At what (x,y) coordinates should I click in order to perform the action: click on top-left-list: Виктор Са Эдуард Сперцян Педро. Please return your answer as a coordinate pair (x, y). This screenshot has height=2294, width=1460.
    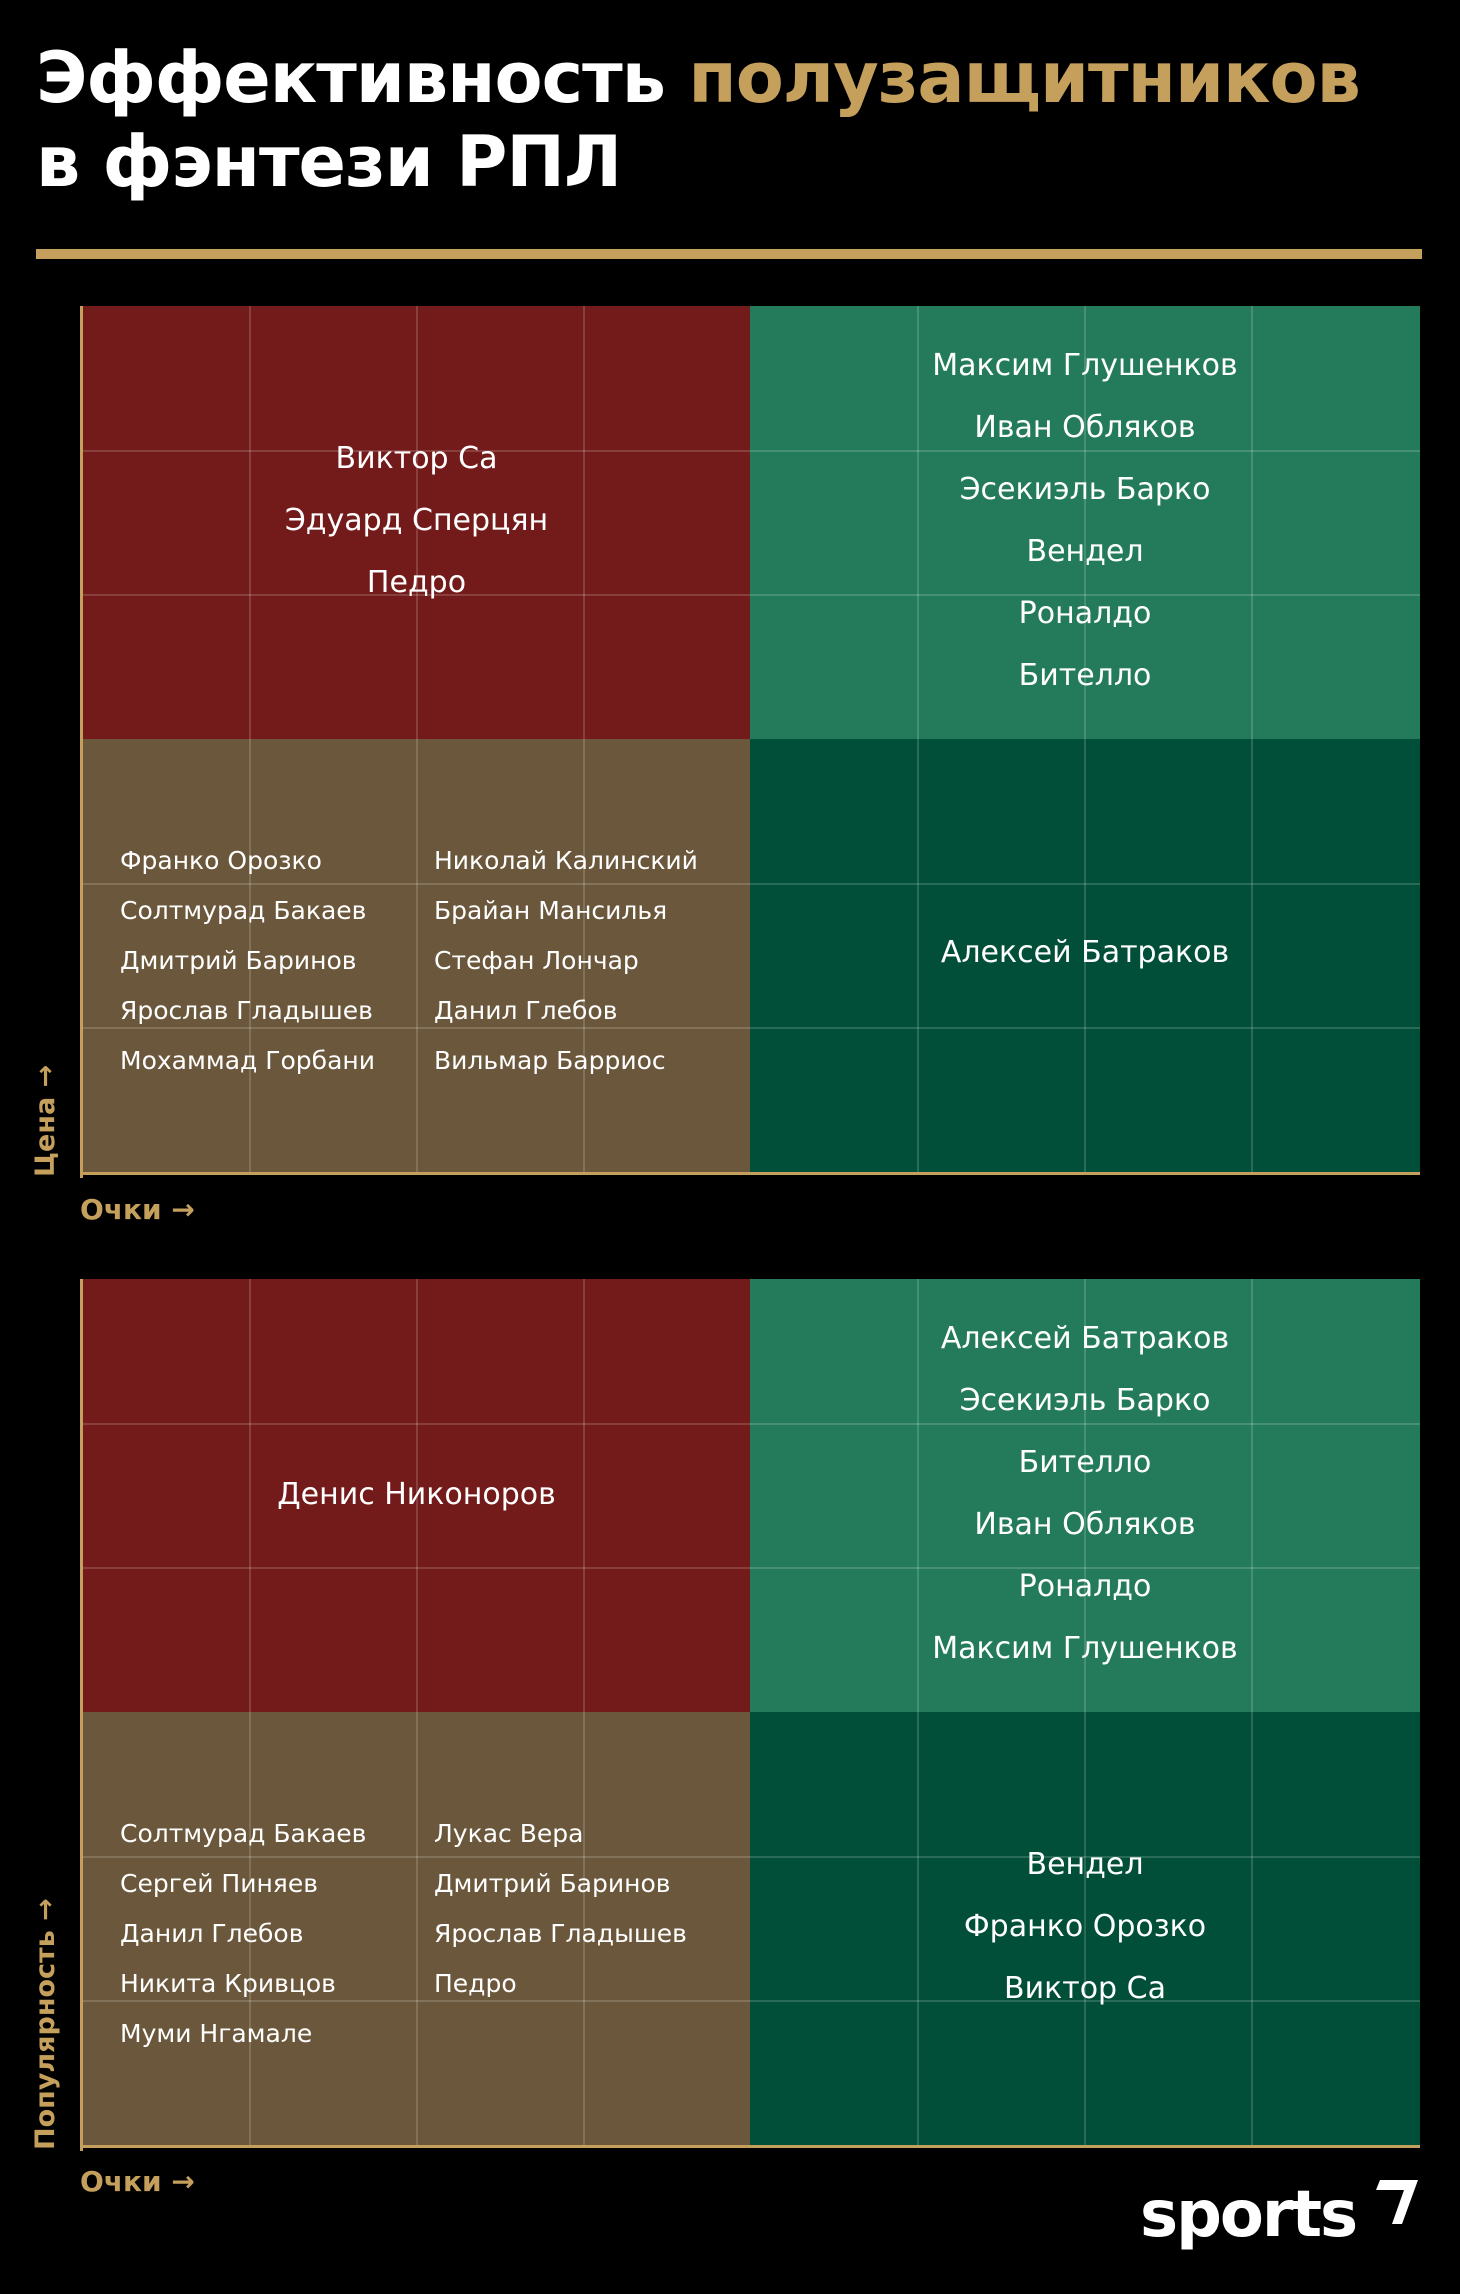
    Looking at the image, I should click on (416, 521).